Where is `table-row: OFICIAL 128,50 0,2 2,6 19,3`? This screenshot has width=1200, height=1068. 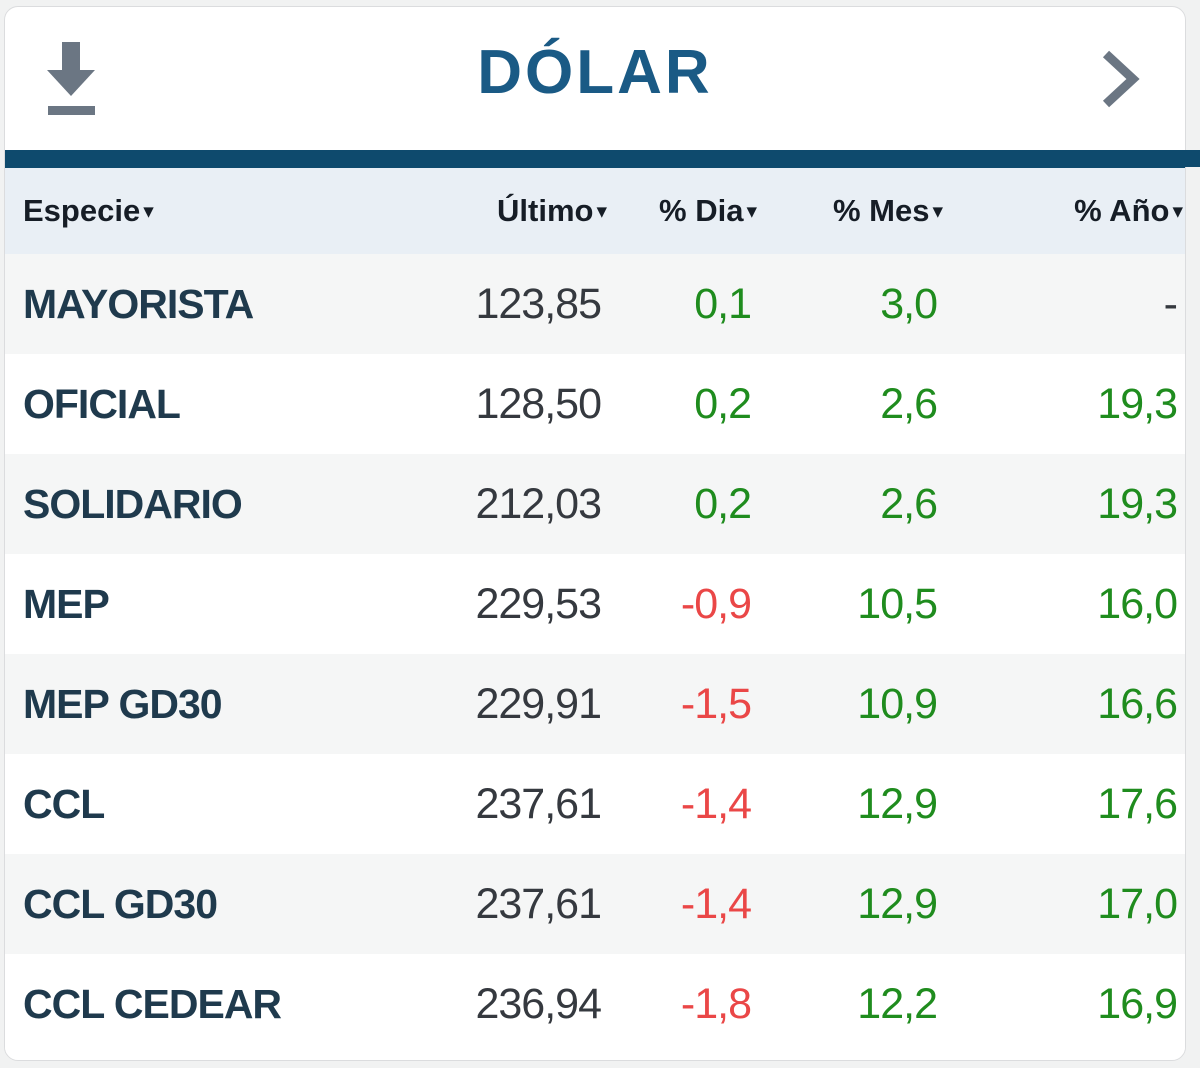 table-row: OFICIAL 128,50 0,2 2,6 19,3 is located at coordinates (595, 404).